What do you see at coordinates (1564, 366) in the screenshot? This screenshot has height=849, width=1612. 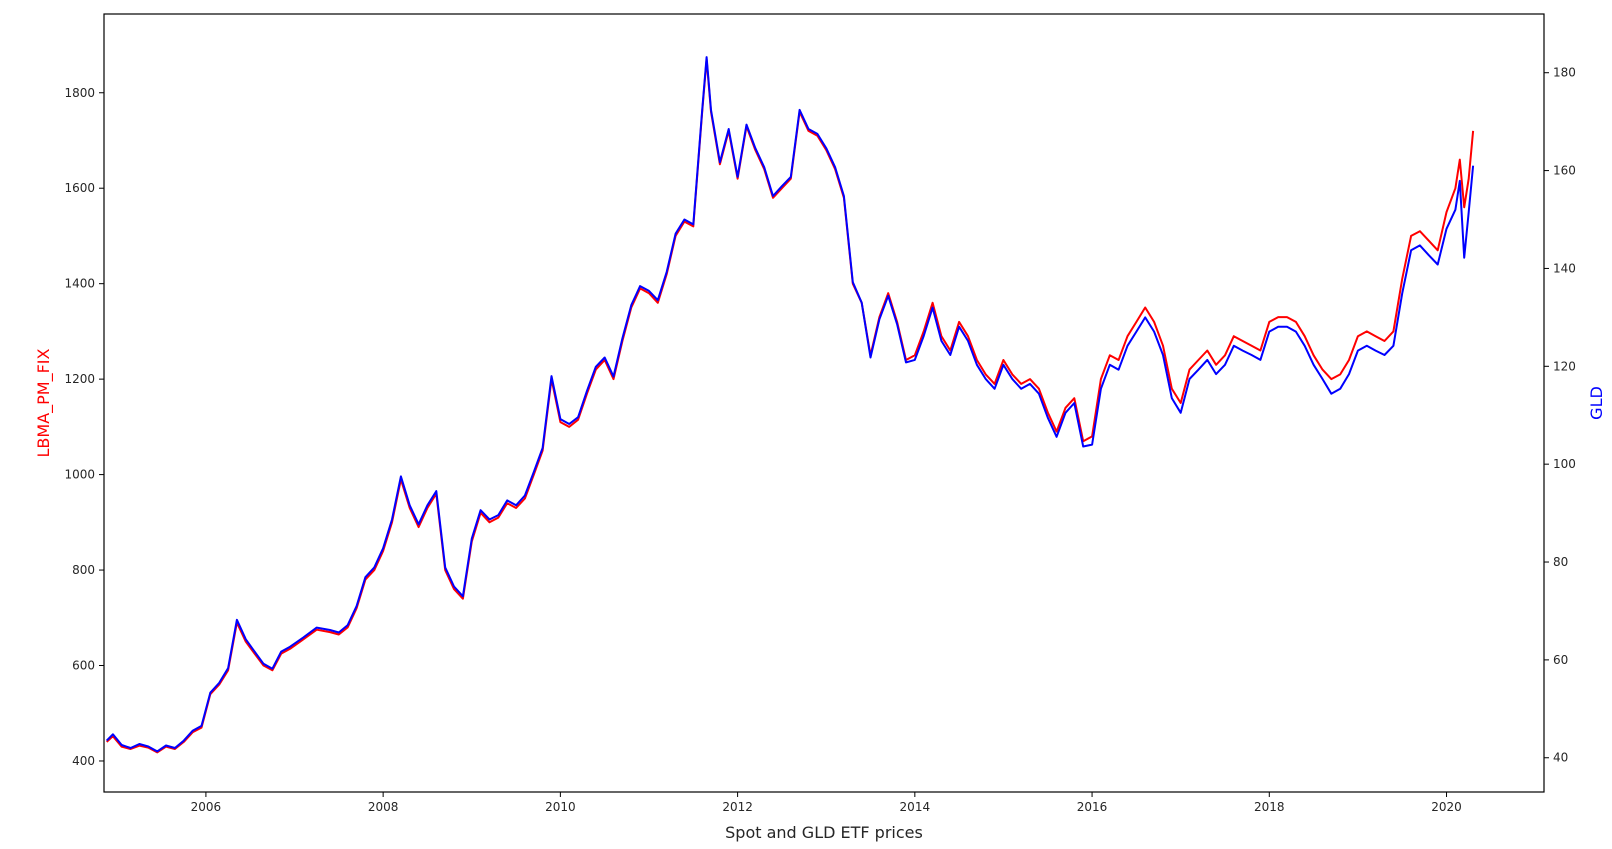 I see `right-y-tick-label: 120` at bounding box center [1564, 366].